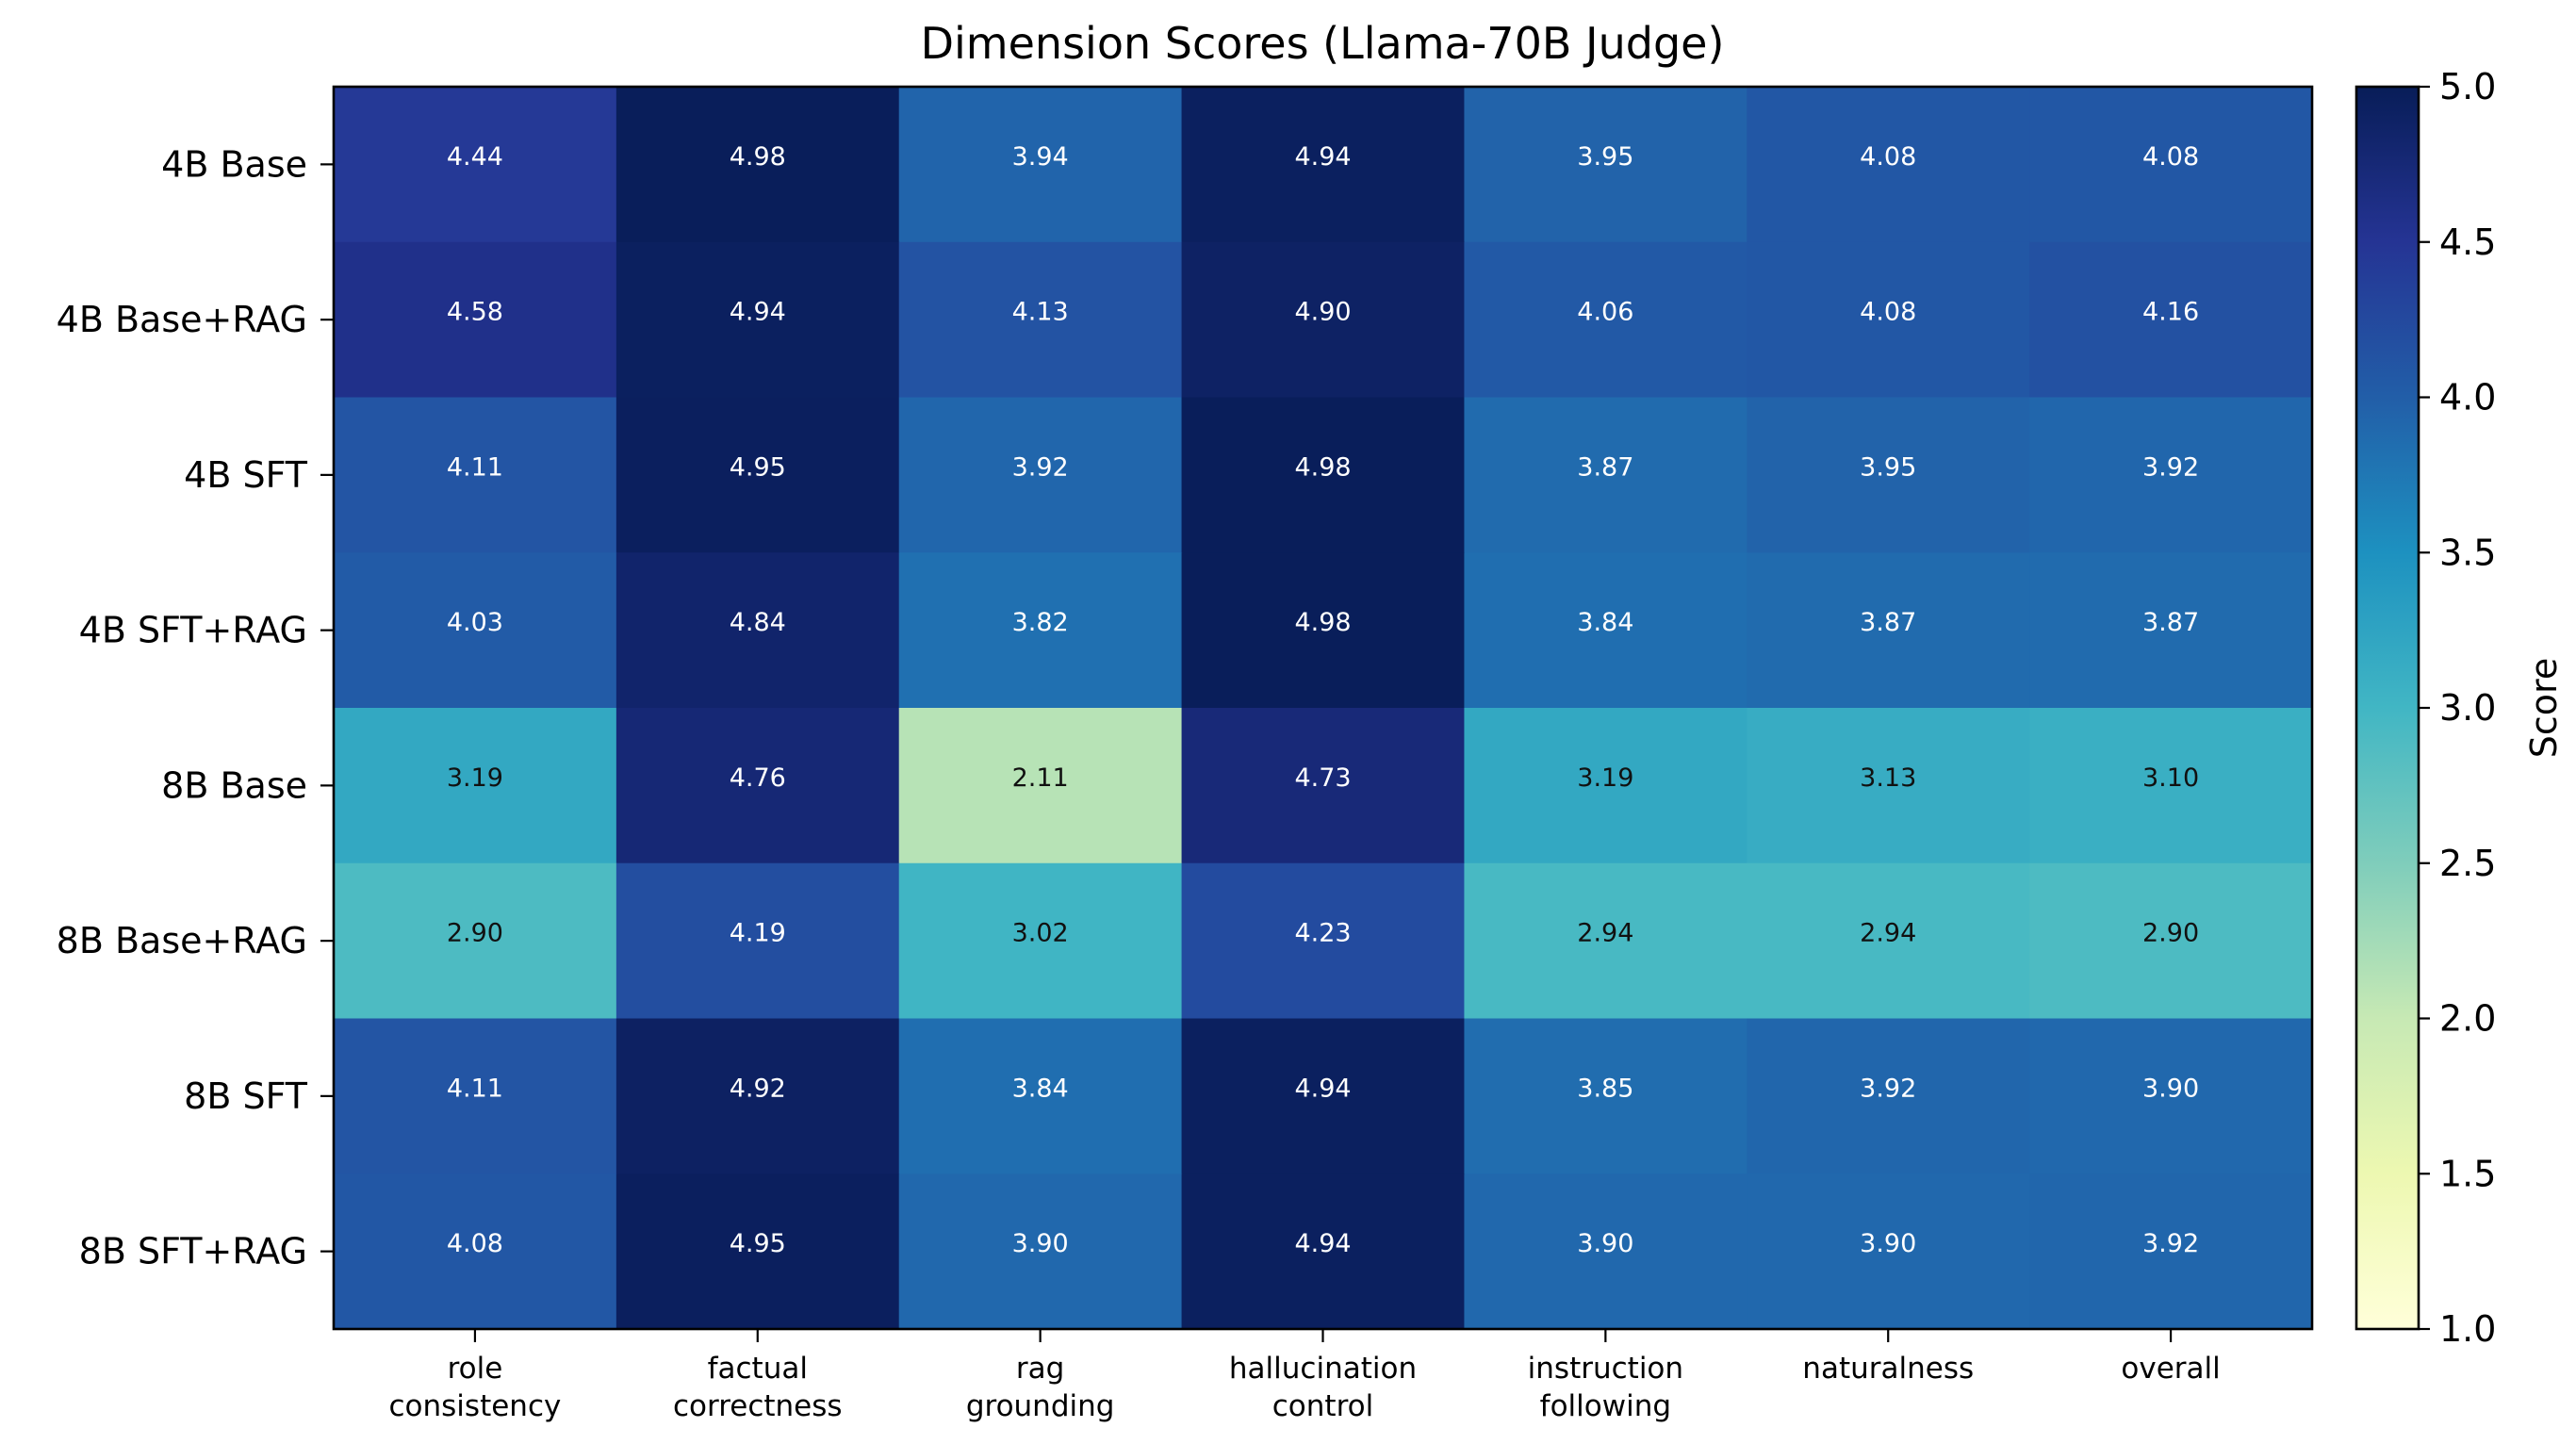  What do you see at coordinates (1322, 312) in the screenshot?
I see `cell-value-label: 4.90` at bounding box center [1322, 312].